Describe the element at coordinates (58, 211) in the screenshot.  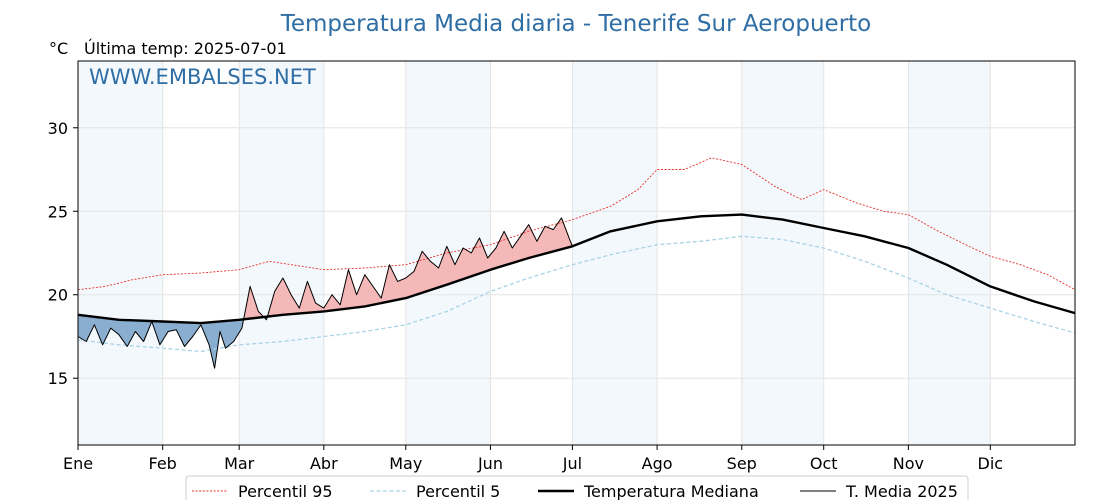
I see `y-tick-label: 25` at that location.